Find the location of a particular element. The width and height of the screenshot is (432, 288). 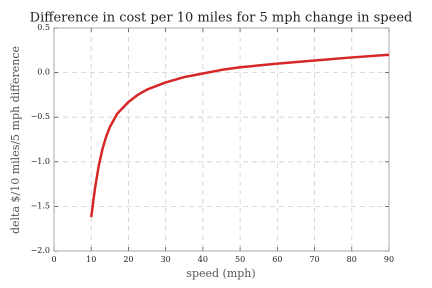

x-tick-label: 10 is located at coordinates (91, 259).